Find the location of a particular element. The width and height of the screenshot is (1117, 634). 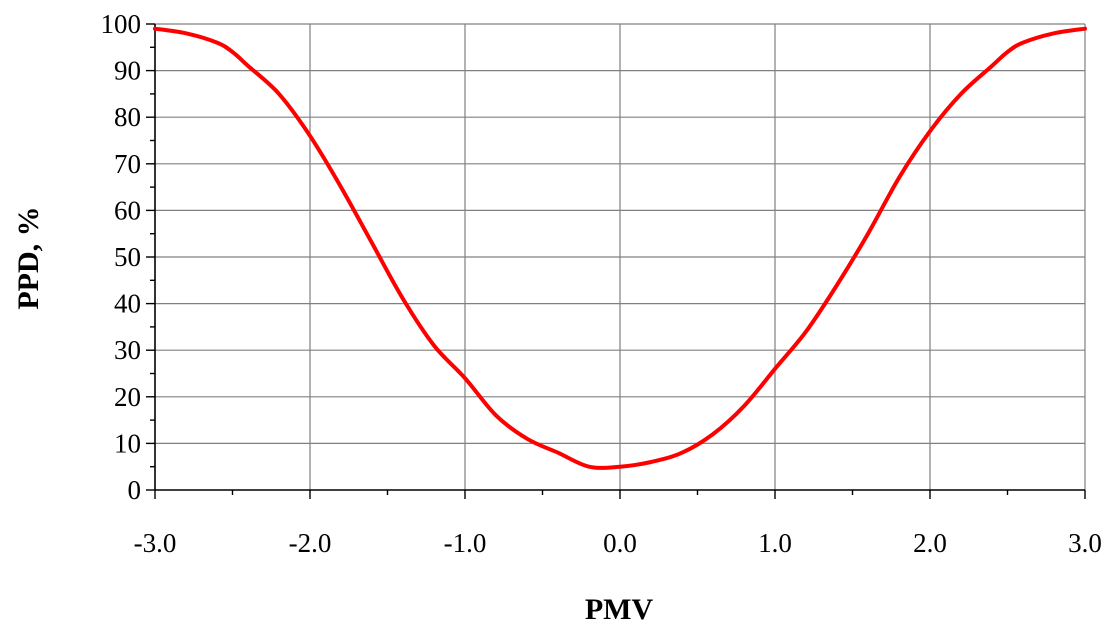

y-tick-label-40: 40 is located at coordinates (127, 304).